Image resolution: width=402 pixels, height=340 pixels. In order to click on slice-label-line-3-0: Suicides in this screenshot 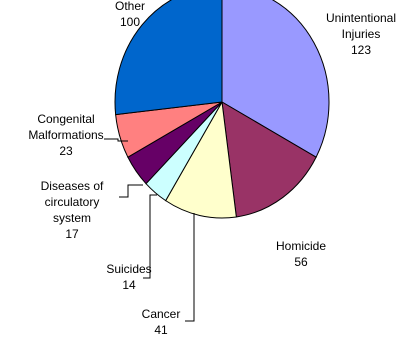, I will do `click(128, 269)`.